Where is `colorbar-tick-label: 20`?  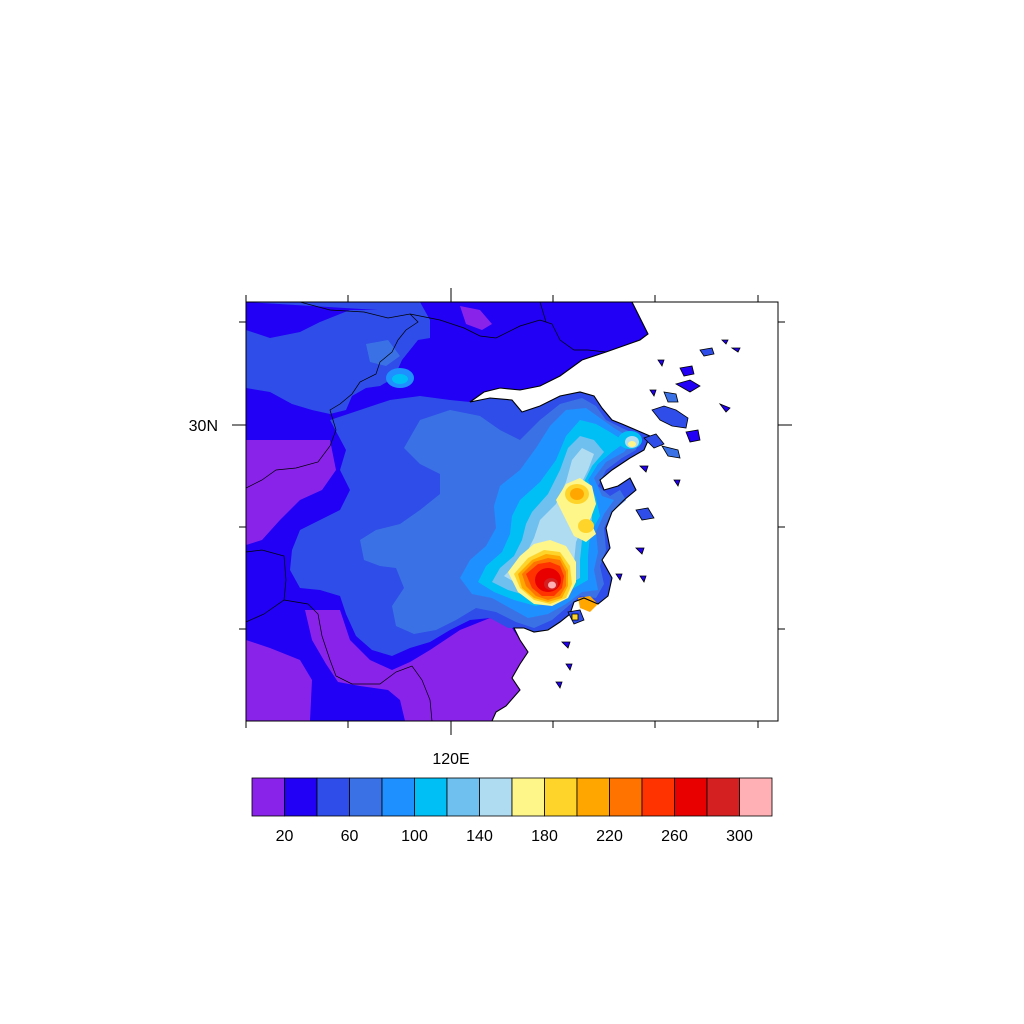
colorbar-tick-label: 20 is located at coordinates (285, 836).